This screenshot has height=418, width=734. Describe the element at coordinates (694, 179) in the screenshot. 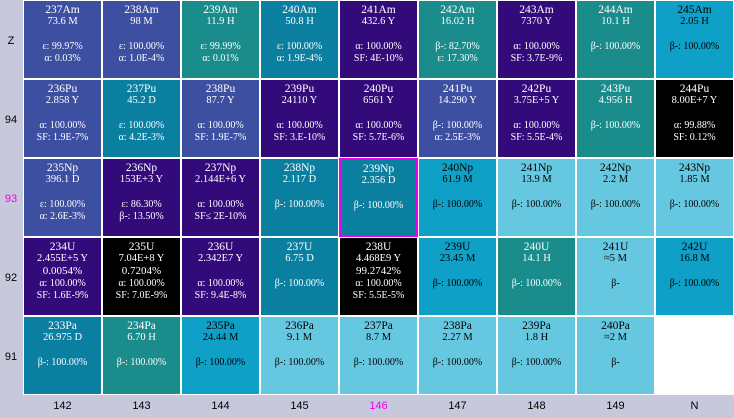

I see `half-life: 1.85 M` at that location.